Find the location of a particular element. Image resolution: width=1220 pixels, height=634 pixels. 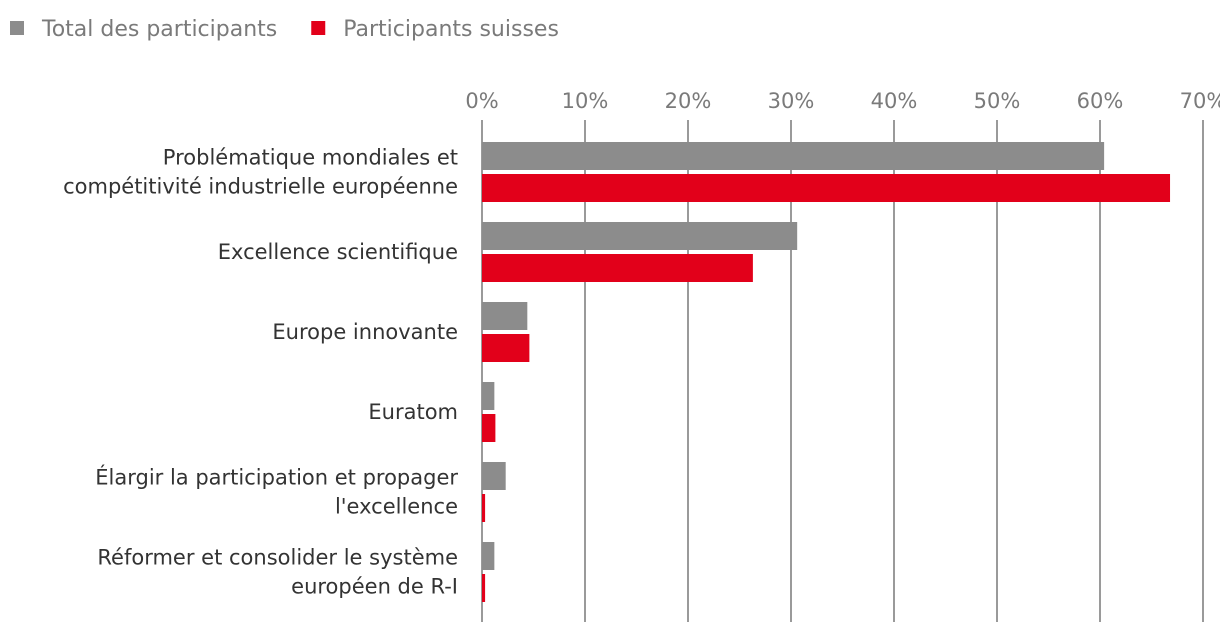

category-label-0-line-0: Problématique mondiales et is located at coordinates (310, 158).